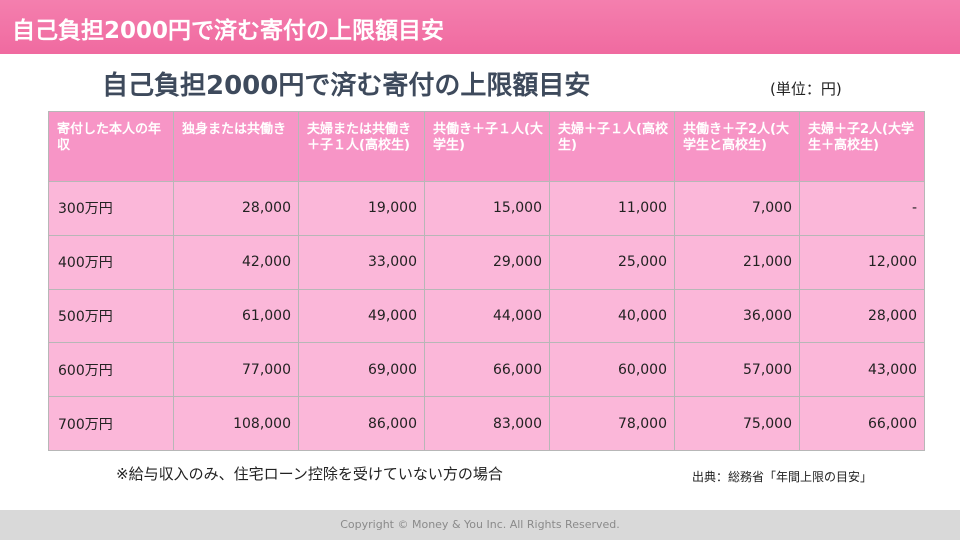 This screenshot has height=540, width=960. I want to click on header-dual-two-children: 共働き＋子2人(大学生と高校生), so click(737, 146).